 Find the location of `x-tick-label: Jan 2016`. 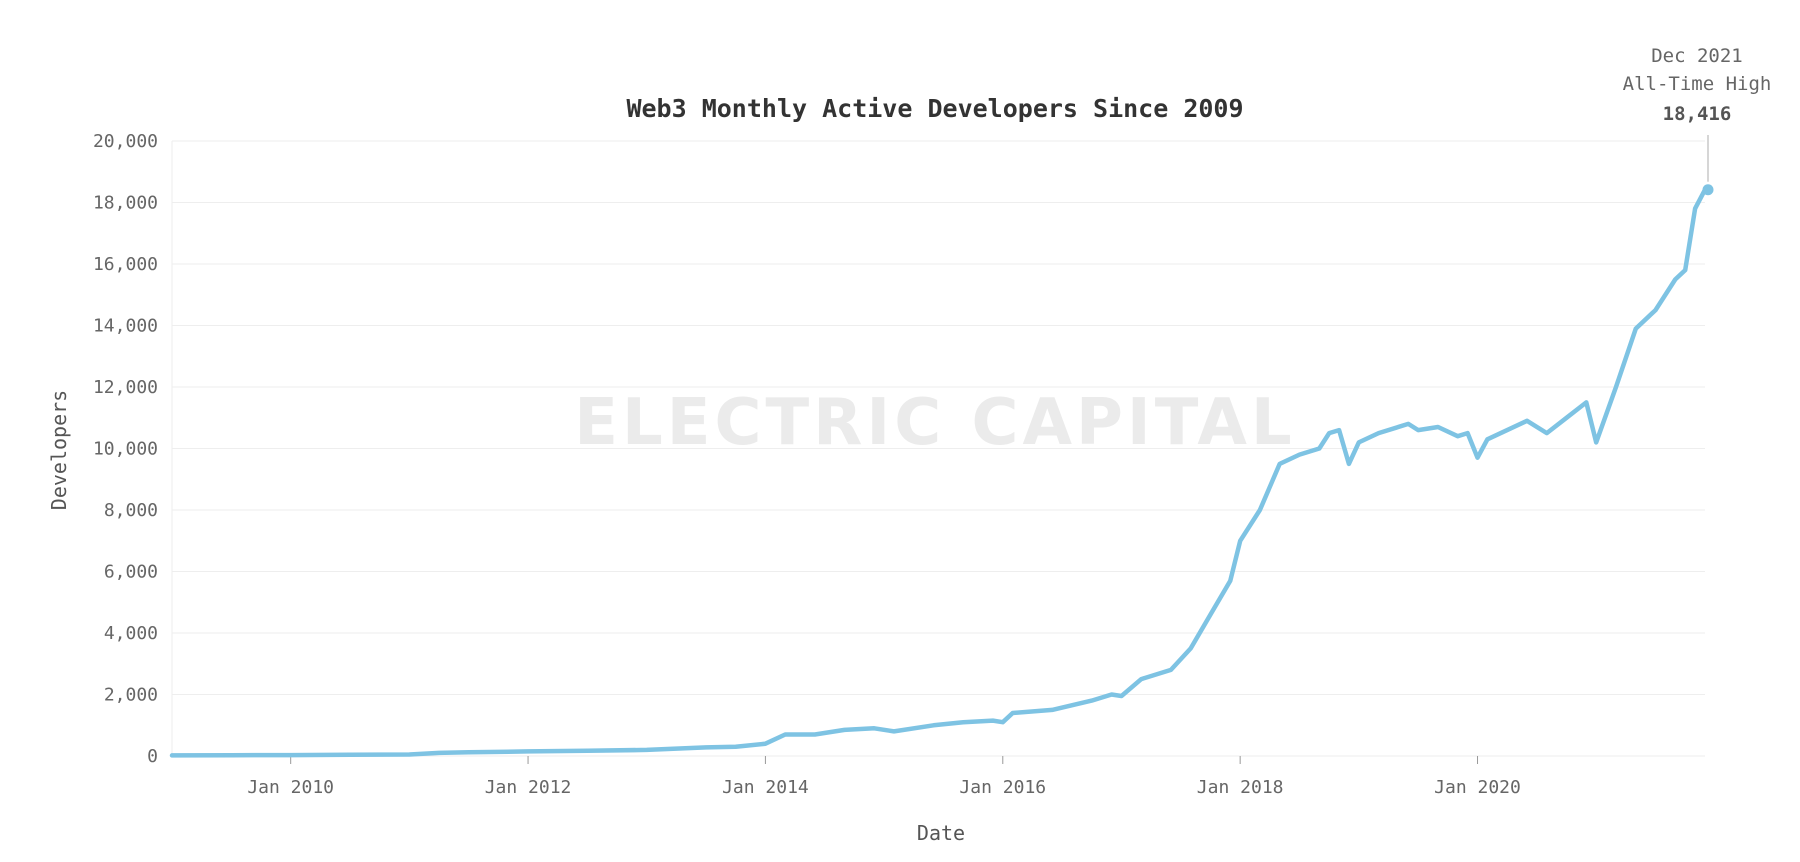

x-tick-label: Jan 2016 is located at coordinates (1002, 787).